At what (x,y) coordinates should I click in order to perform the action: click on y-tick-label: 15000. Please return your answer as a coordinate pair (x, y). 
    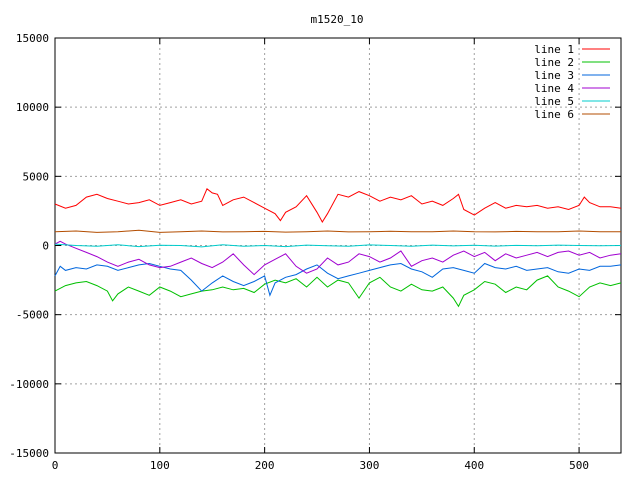
    Looking at the image, I should click on (32, 38).